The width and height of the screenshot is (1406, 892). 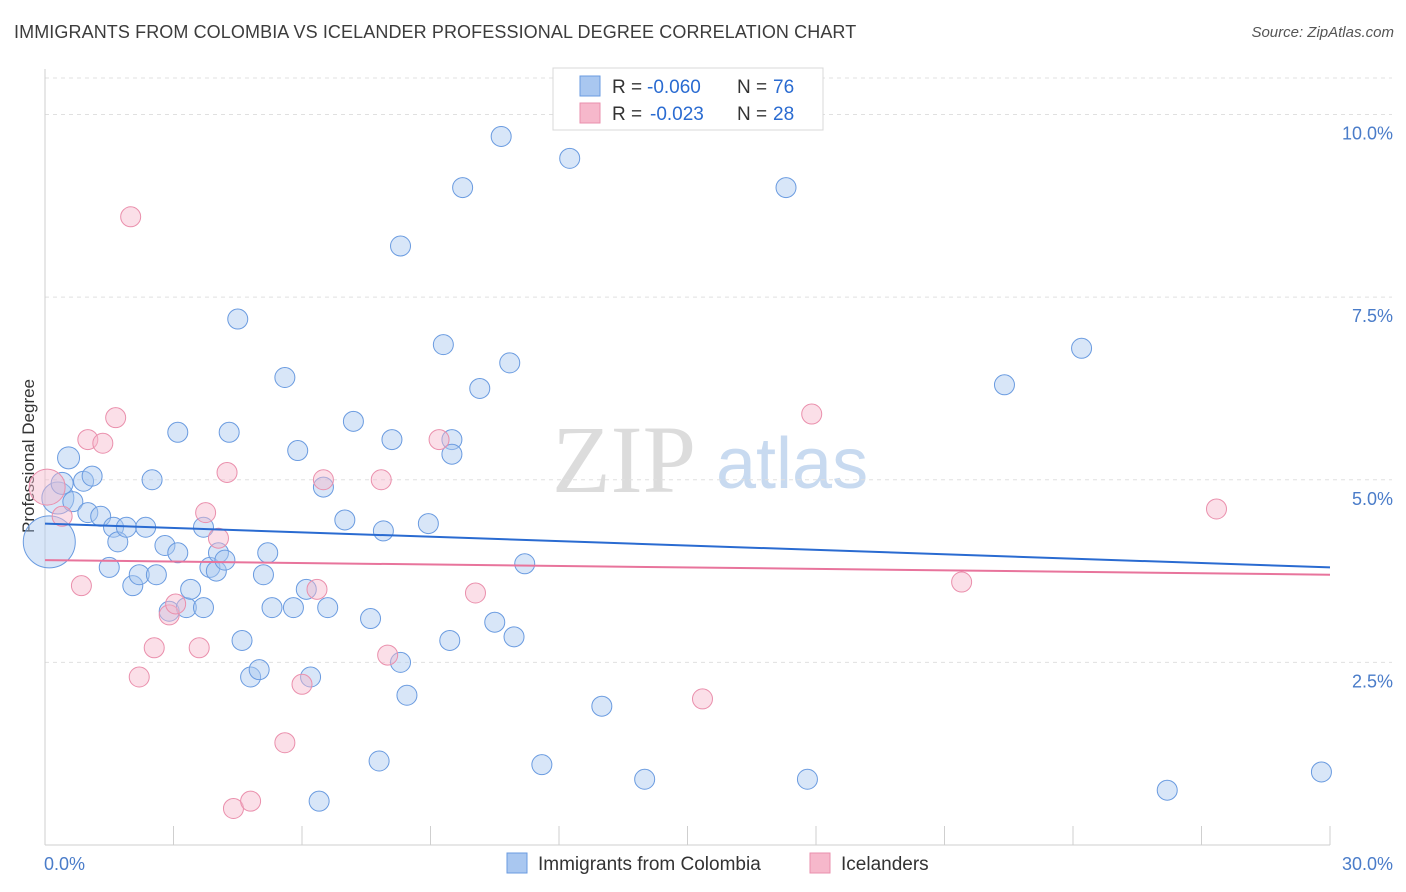 What do you see at coordinates (752, 87) in the screenshot?
I see `legend-n-label-colombia: N =` at bounding box center [752, 87].